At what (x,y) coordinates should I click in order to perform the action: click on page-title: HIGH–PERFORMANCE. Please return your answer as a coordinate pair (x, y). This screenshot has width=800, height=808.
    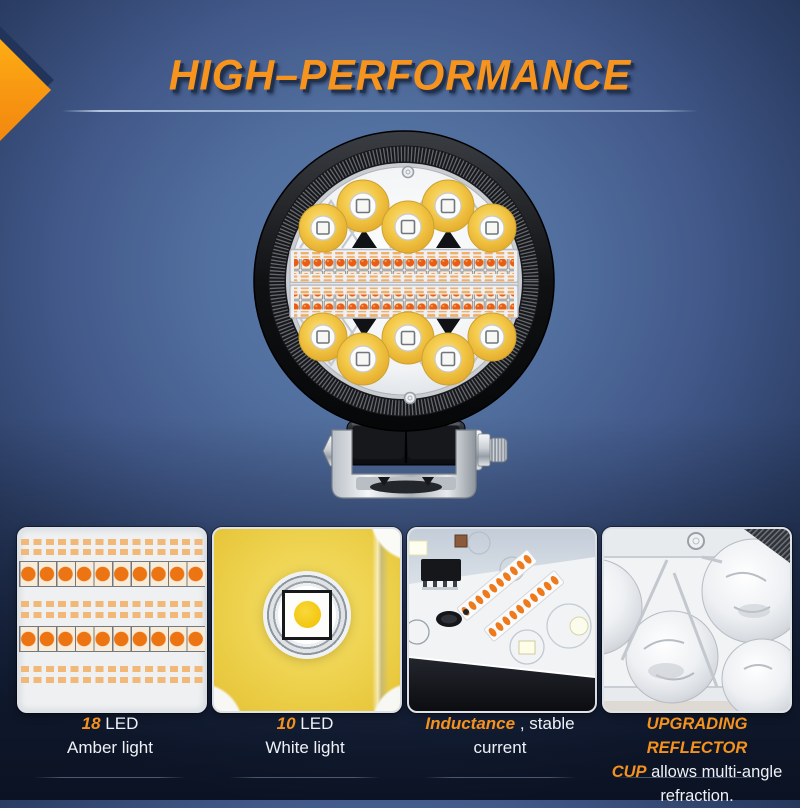
    Looking at the image, I should click on (400, 75).